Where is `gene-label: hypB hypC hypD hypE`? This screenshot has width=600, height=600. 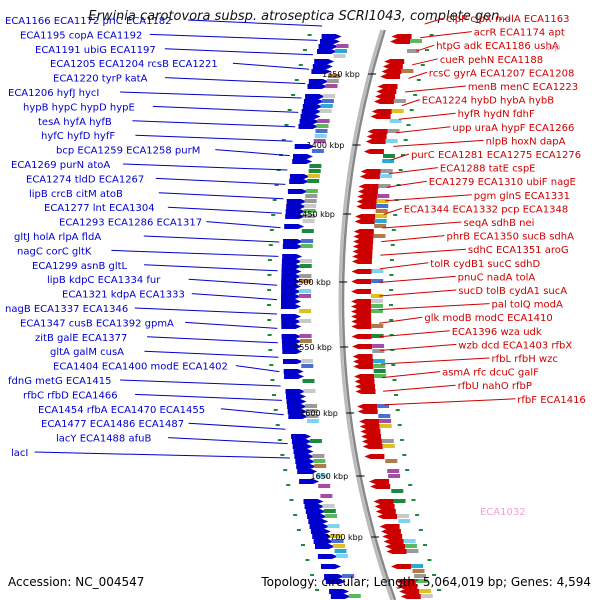
gene-label: hypB hypC hypD hypE is located at coordinates (79, 107).